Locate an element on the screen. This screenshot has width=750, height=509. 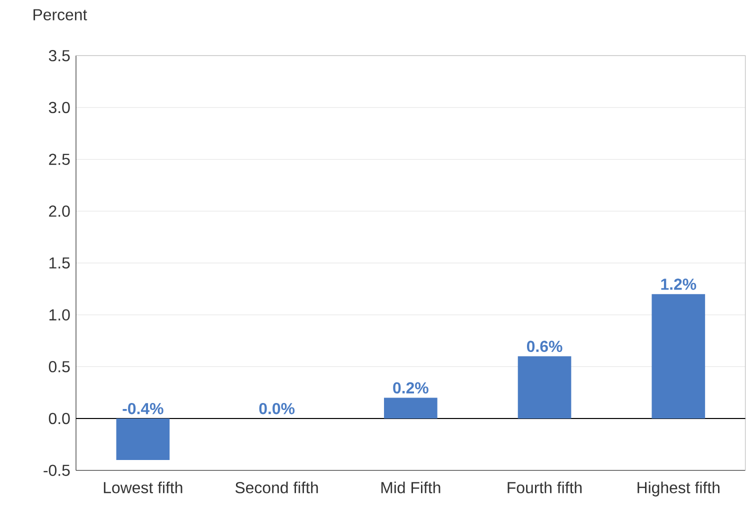
x-tick-label: Second fifth is located at coordinates (276, 488).